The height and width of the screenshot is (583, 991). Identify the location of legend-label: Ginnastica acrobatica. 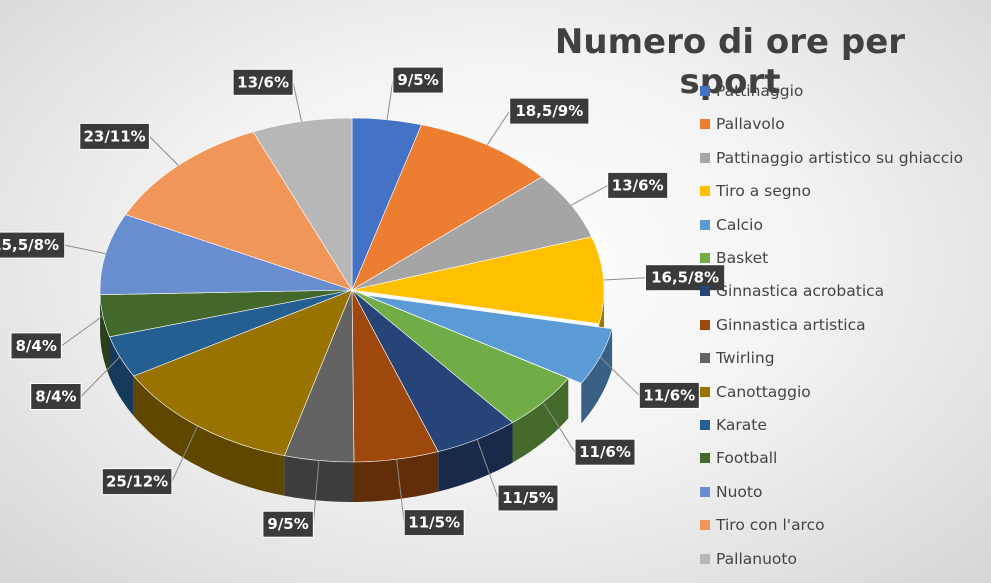
(800, 291).